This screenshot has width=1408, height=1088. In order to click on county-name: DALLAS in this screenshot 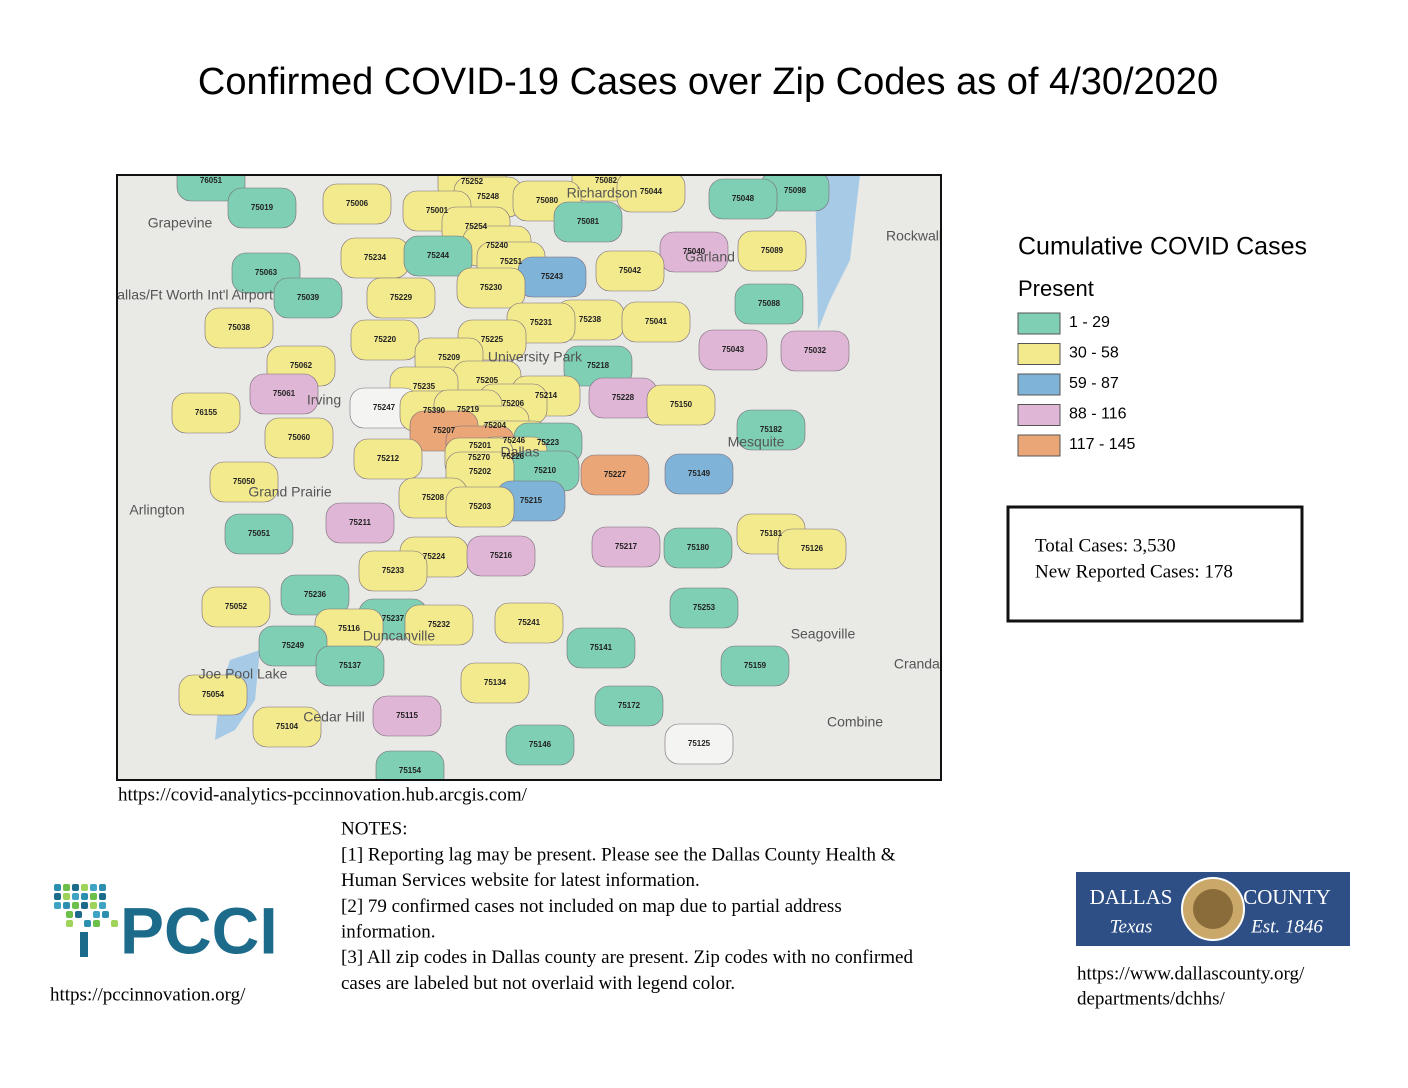, I will do `click(1131, 897)`.